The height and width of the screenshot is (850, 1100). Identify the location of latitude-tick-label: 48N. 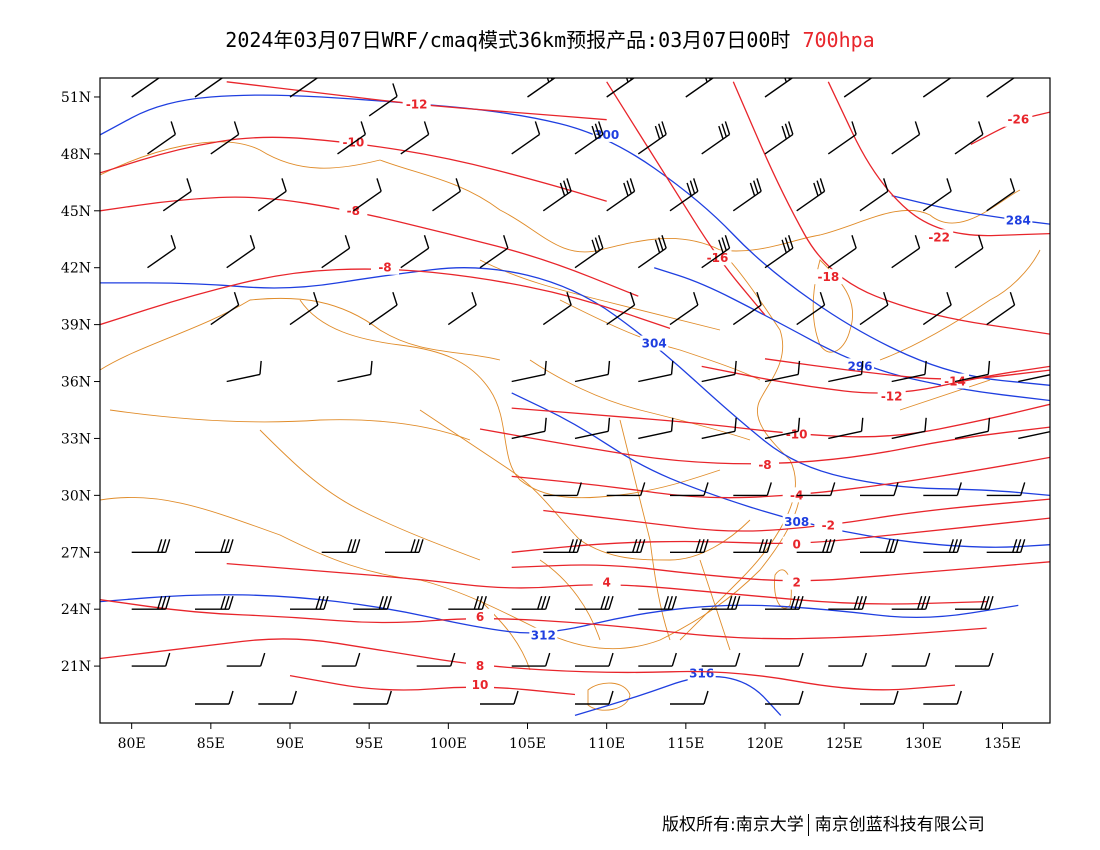
(76, 155).